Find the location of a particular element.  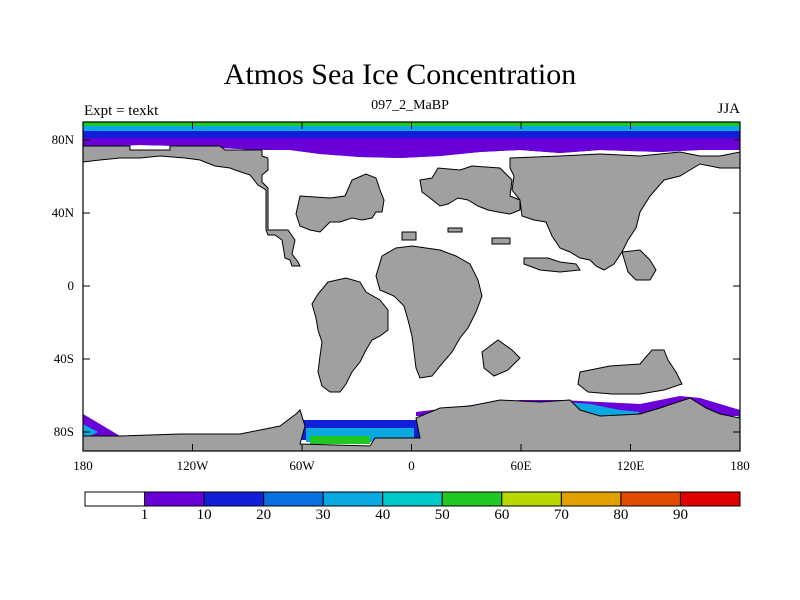

africa-land is located at coordinates (429, 312).